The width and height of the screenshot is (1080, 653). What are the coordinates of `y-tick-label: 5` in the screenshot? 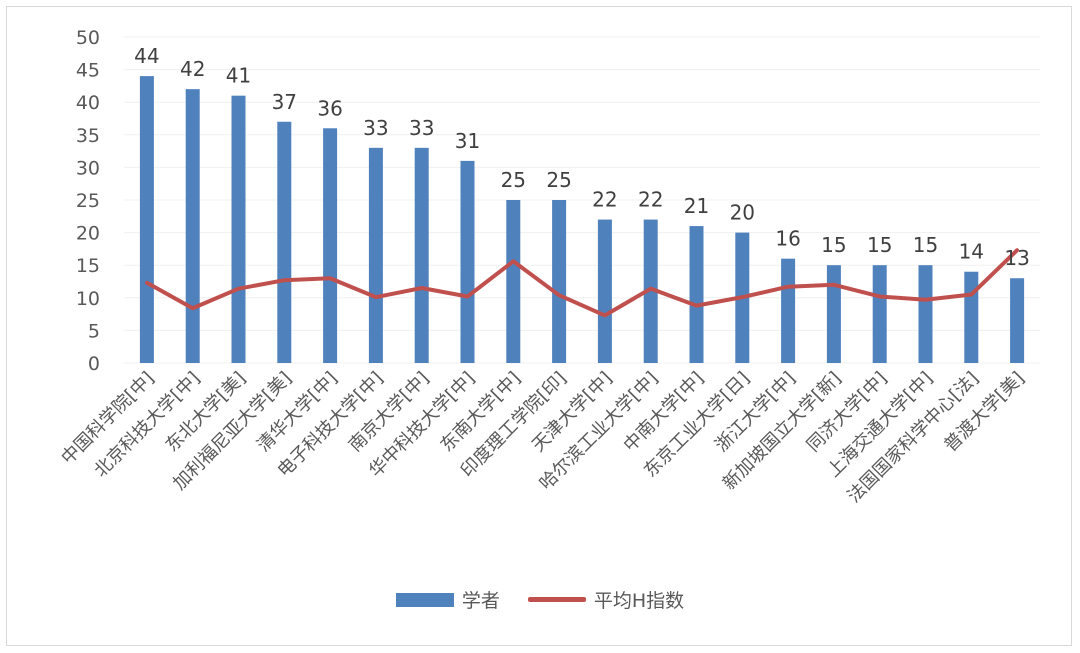 It's located at (94, 331).